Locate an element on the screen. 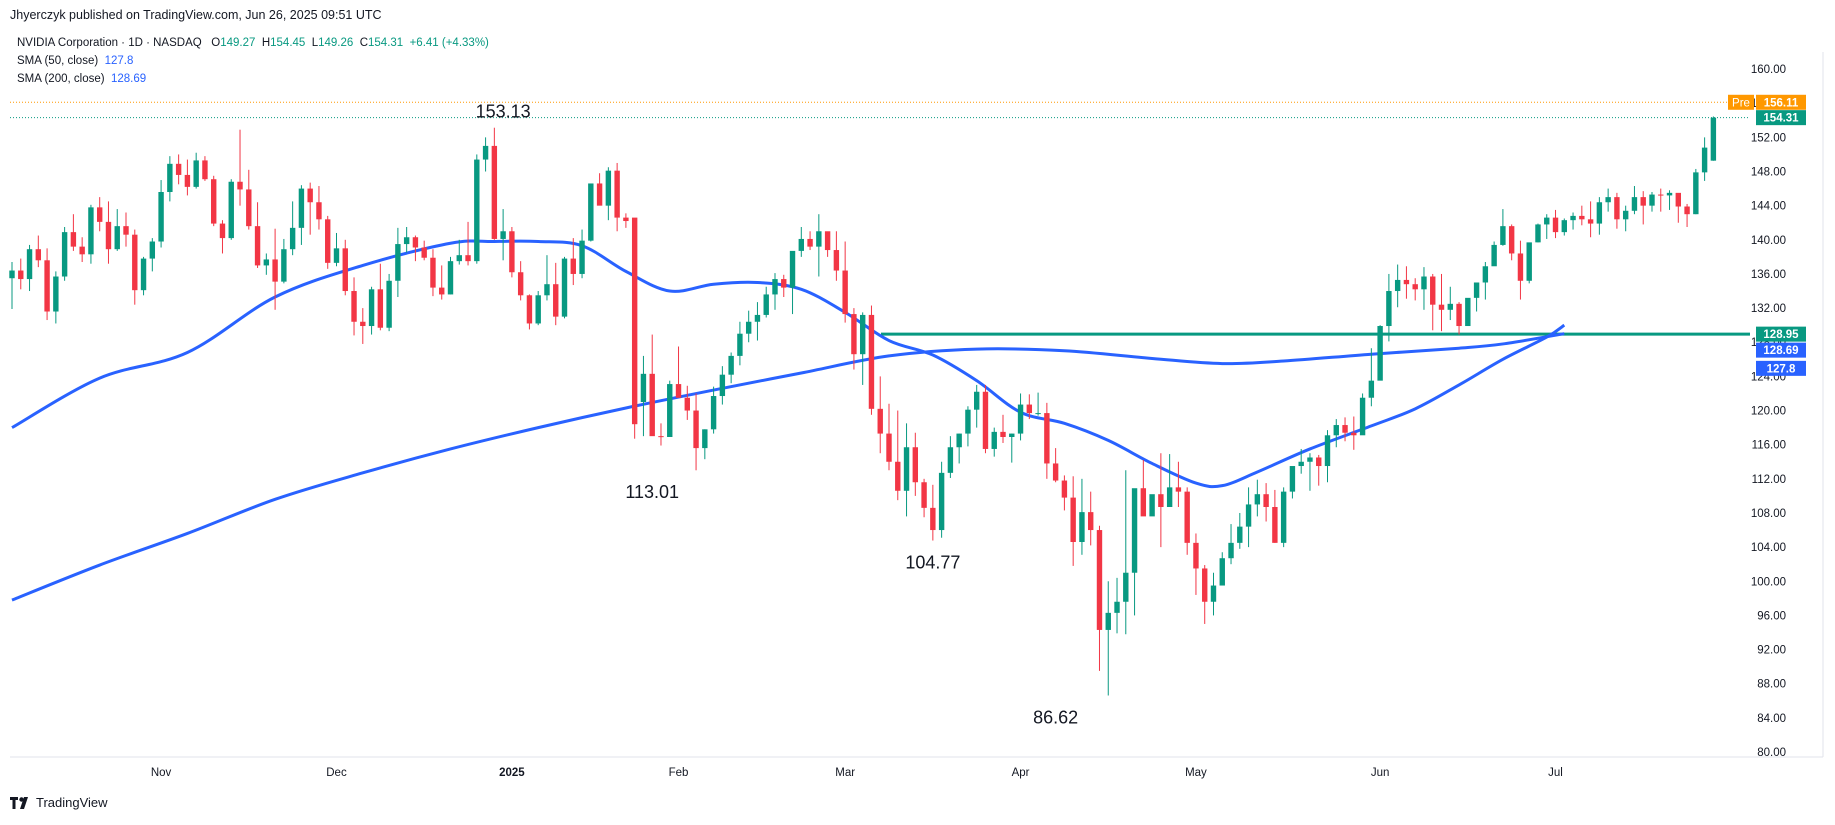 The height and width of the screenshot is (825, 1835). tradingview-logo: TradingView is located at coordinates (59, 802).